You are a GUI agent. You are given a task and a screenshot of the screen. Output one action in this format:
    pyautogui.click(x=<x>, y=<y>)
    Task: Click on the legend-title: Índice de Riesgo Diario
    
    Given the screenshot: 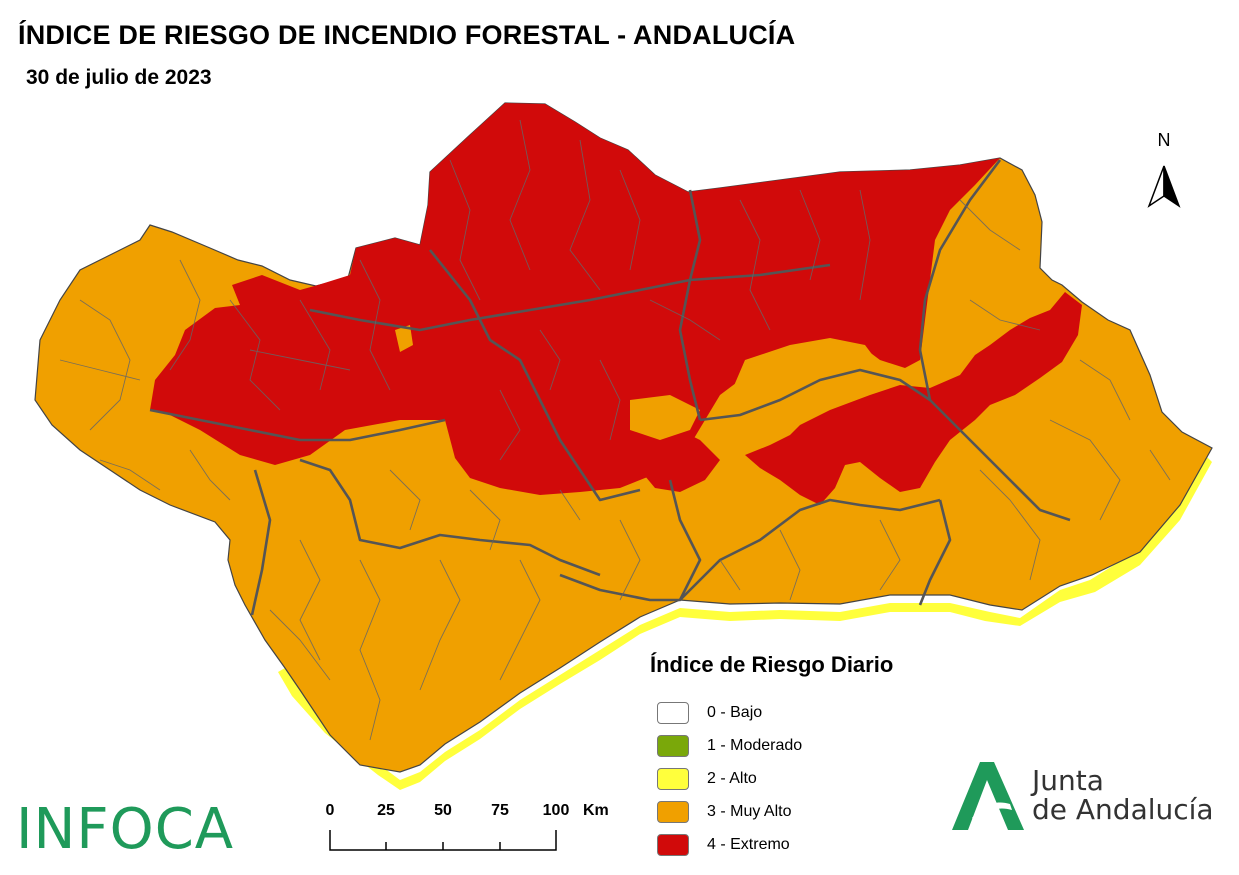 What is the action you would take?
    pyautogui.click(x=772, y=664)
    